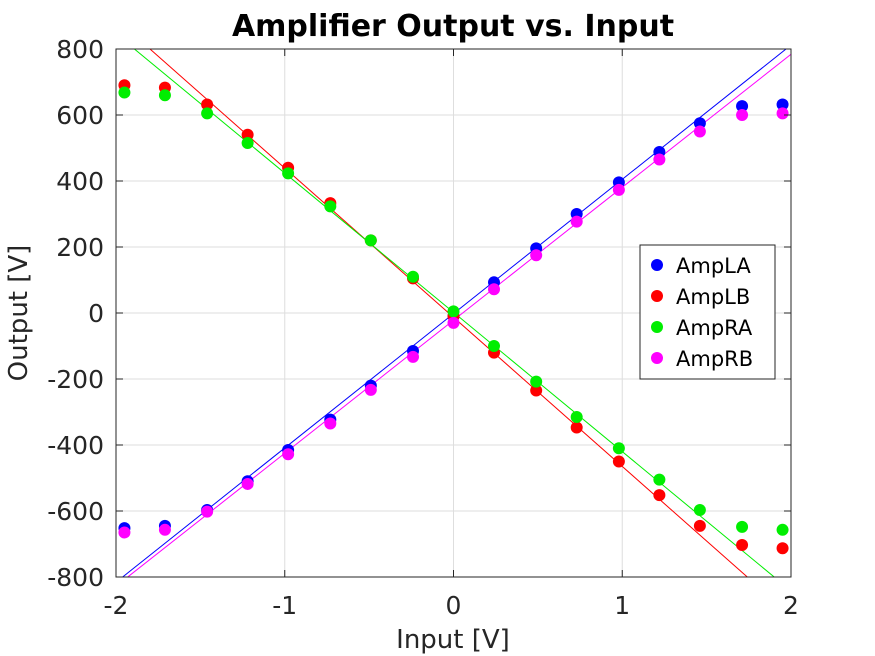 The width and height of the screenshot is (875, 656). Describe the element at coordinates (75, 511) in the screenshot. I see `y-tick-label: -600` at that location.